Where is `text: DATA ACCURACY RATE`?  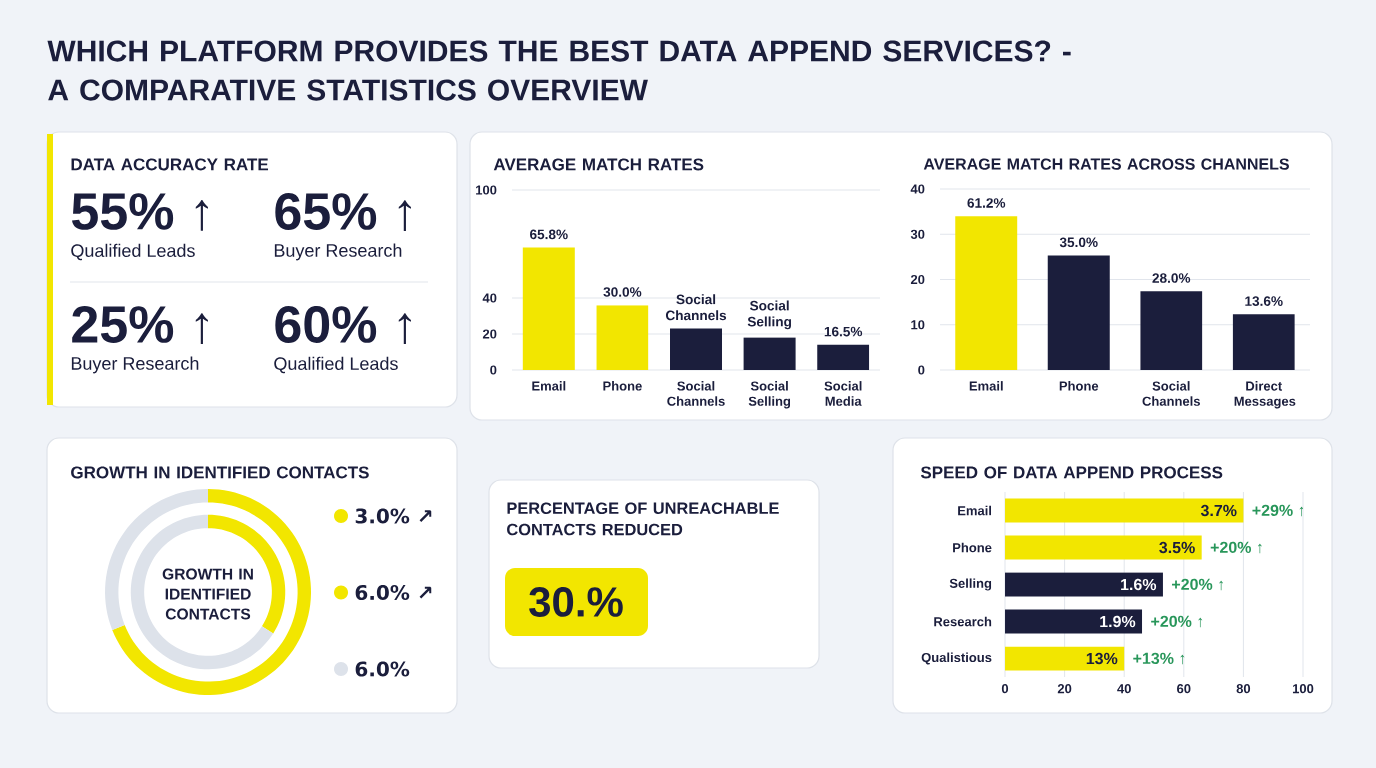
text: DATA ACCURACY RATE is located at coordinates (170, 164).